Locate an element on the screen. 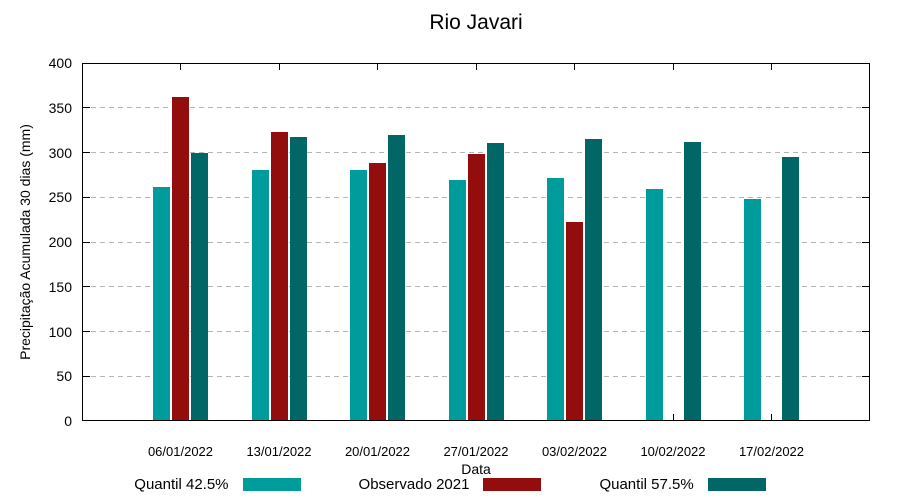  x-tick-label: 03/02/2022 is located at coordinates (574, 451).